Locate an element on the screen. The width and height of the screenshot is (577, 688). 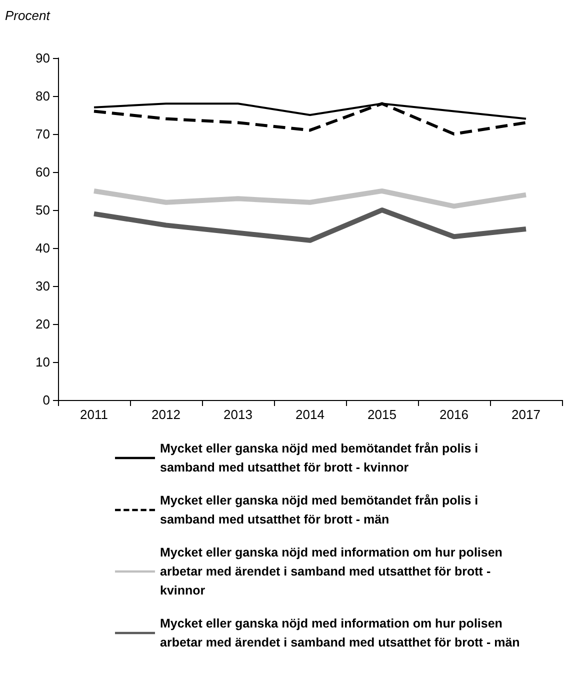
y-tick-label: 70 is located at coordinates (43, 134).